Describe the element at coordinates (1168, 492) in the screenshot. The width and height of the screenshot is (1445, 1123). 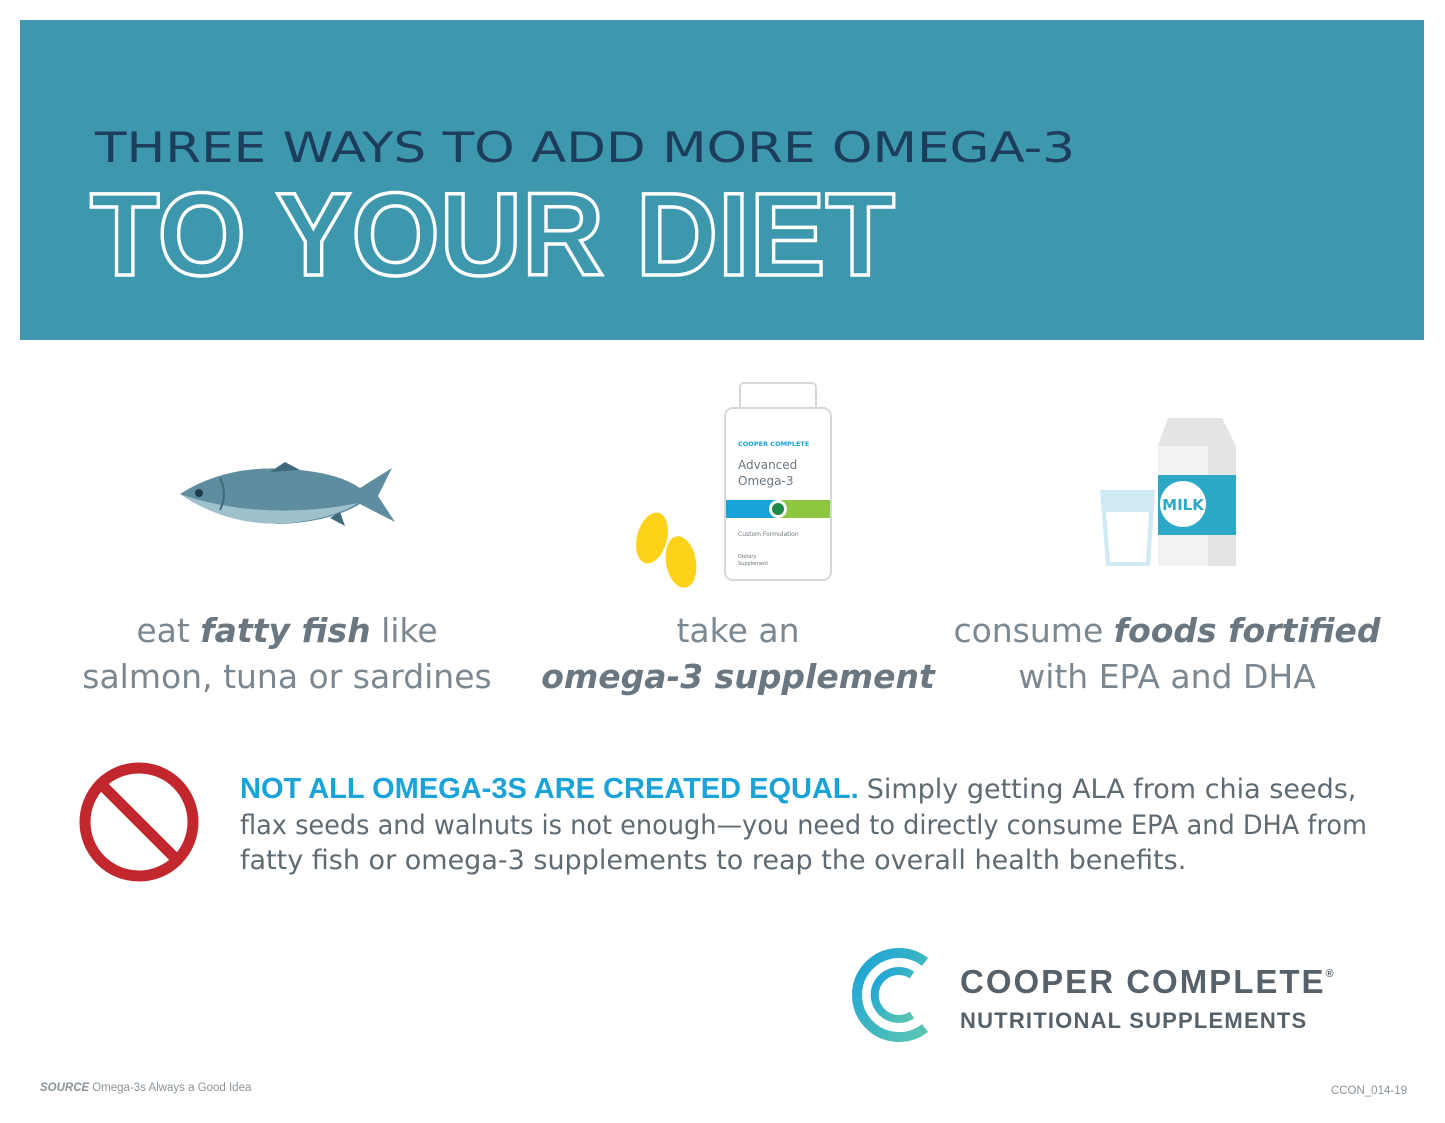
I see `milk-icon` at that location.